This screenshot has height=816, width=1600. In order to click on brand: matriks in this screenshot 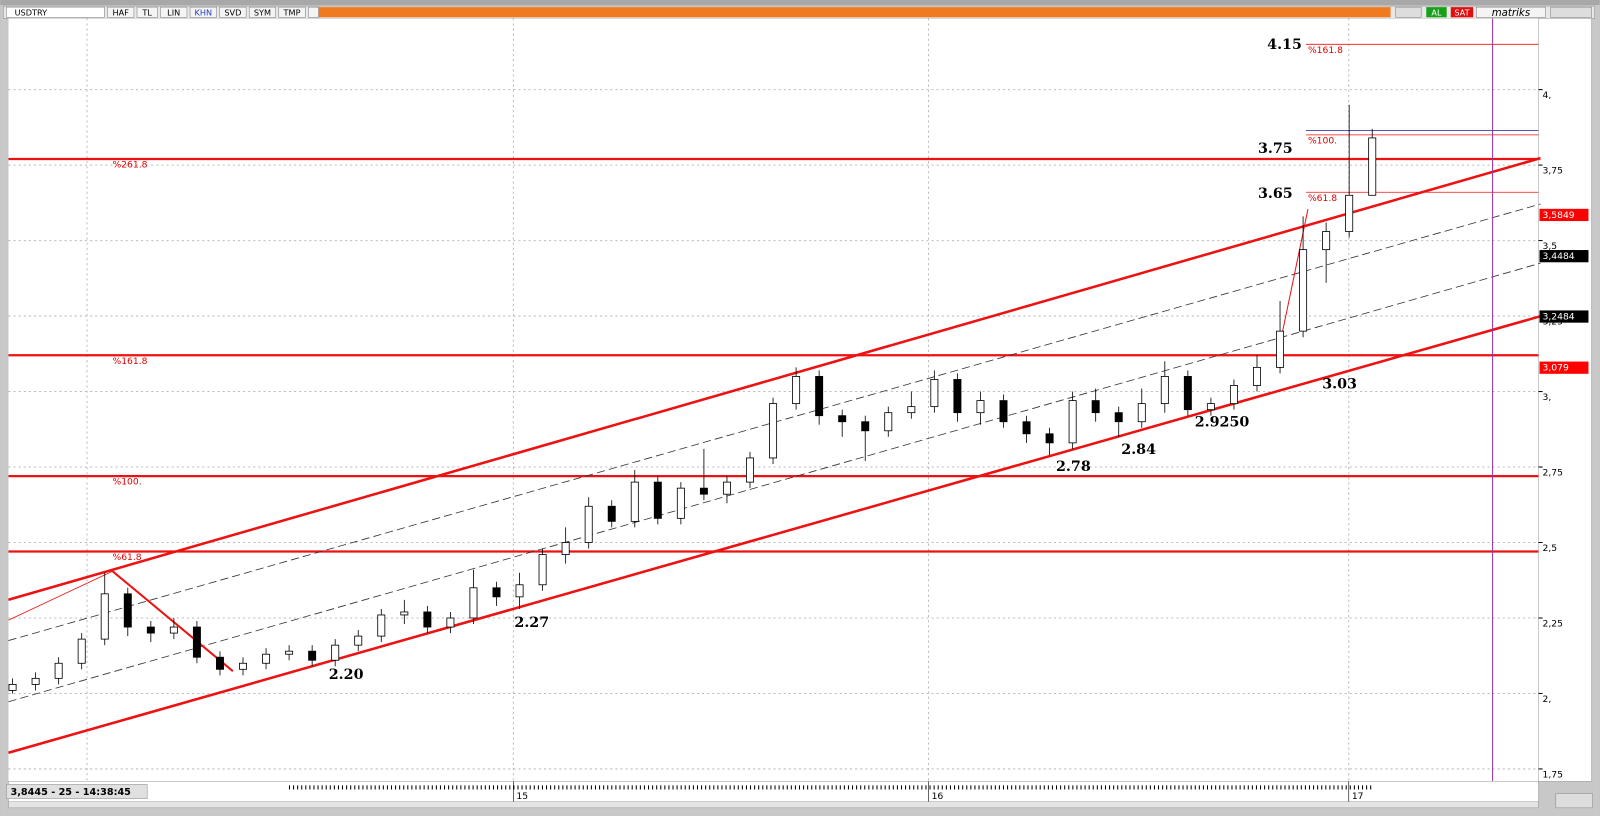, I will do `click(1511, 13)`.